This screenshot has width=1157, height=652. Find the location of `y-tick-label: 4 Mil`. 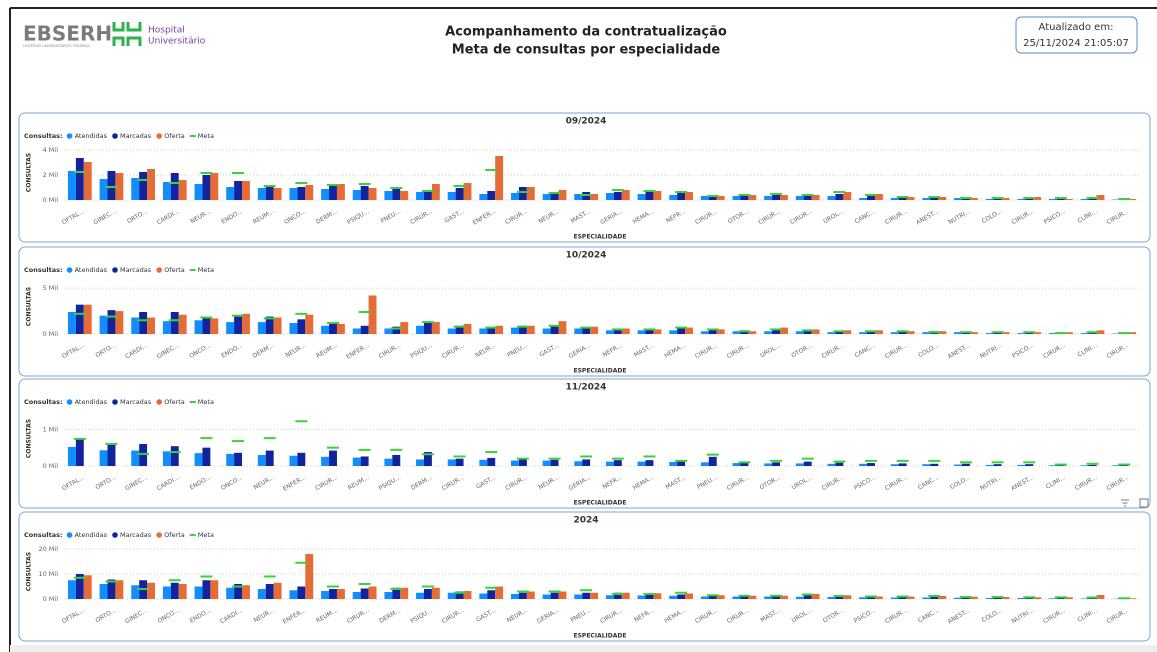

y-tick-label: 4 Mil is located at coordinates (51, 150).